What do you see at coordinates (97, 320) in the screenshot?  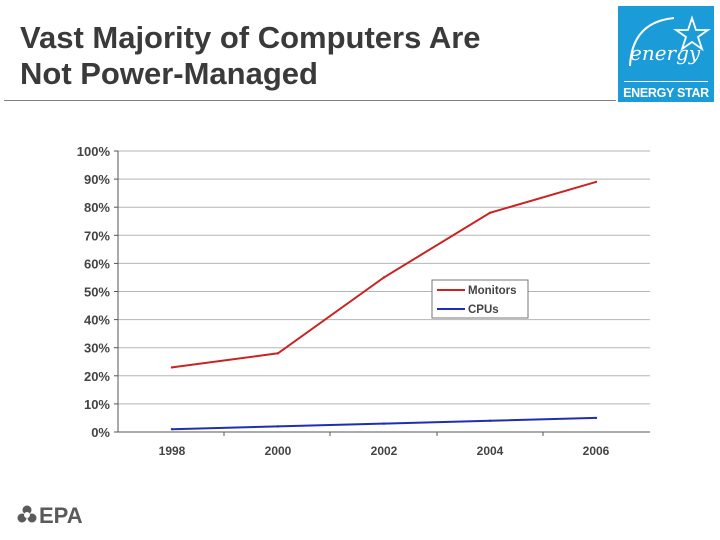 I see `y-tick-label: 40%` at bounding box center [97, 320].